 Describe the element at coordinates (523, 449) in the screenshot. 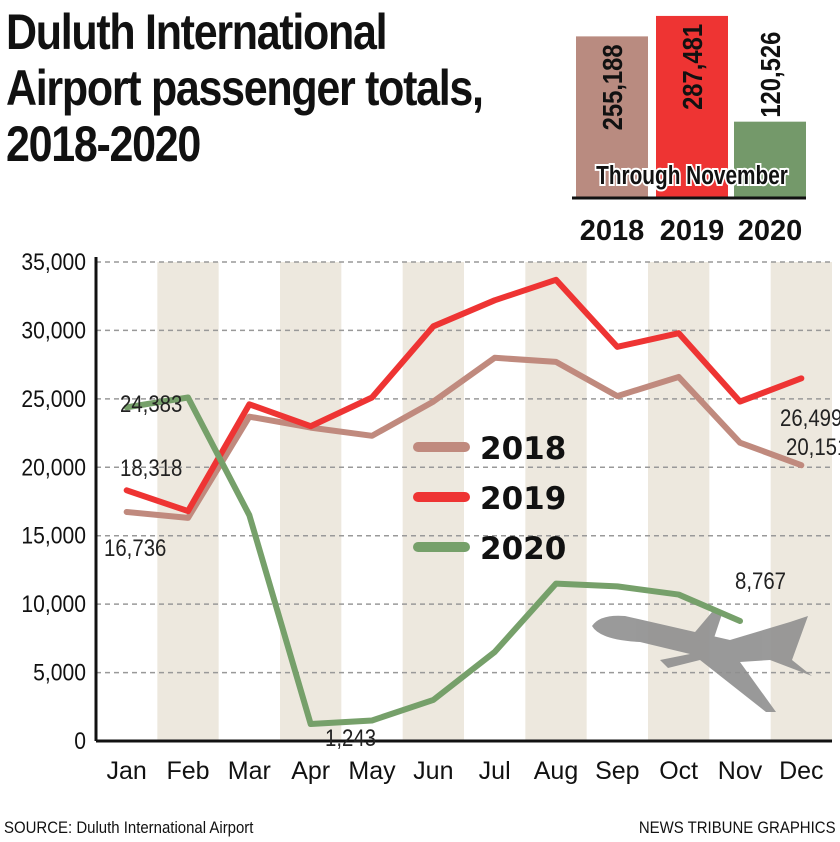

I see `legend-label: 2018` at that location.